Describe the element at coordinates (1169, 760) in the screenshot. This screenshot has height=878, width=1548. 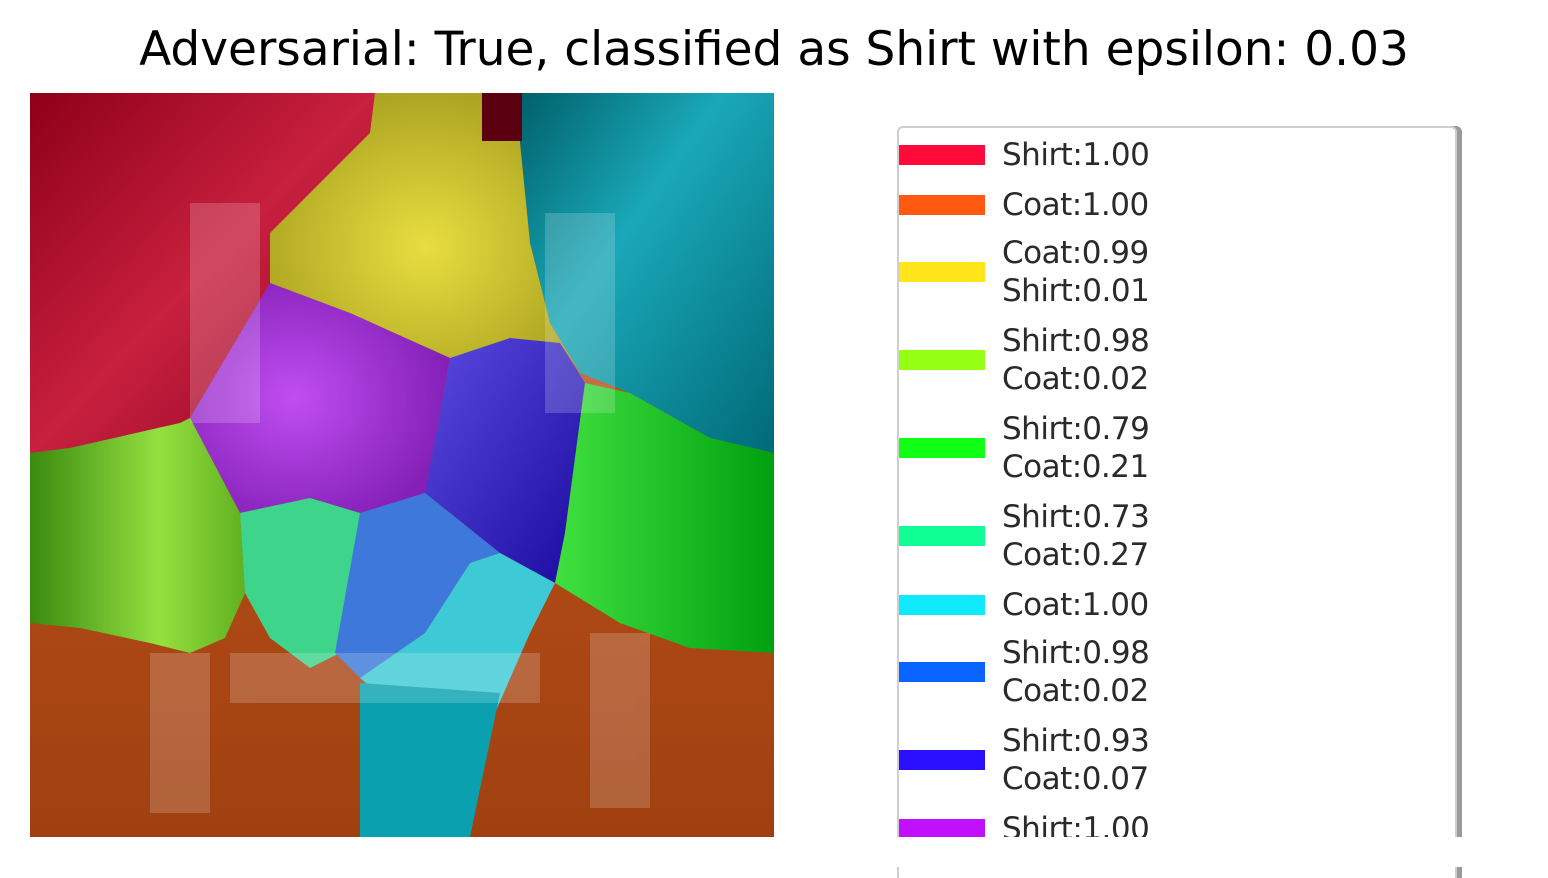
I see `legend-item: Shirt:0.93 Coat:0.07` at that location.